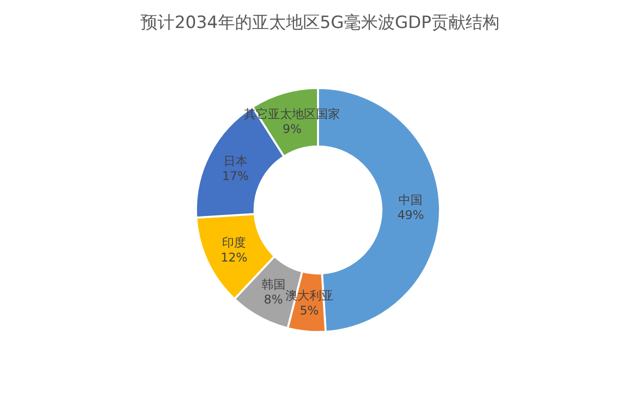  Describe the element at coordinates (410, 200) in the screenshot. I see `slice-label: 中国` at that location.